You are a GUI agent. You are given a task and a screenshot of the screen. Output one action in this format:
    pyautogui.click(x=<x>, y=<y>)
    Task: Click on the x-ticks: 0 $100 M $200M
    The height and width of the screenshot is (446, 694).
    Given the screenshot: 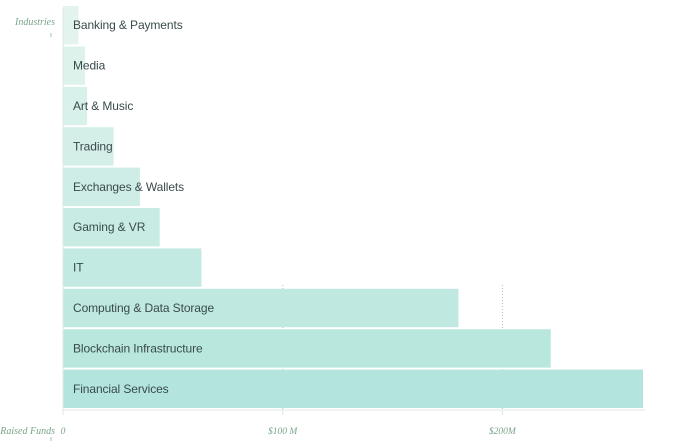 What is the action you would take?
    pyautogui.click(x=289, y=423)
    